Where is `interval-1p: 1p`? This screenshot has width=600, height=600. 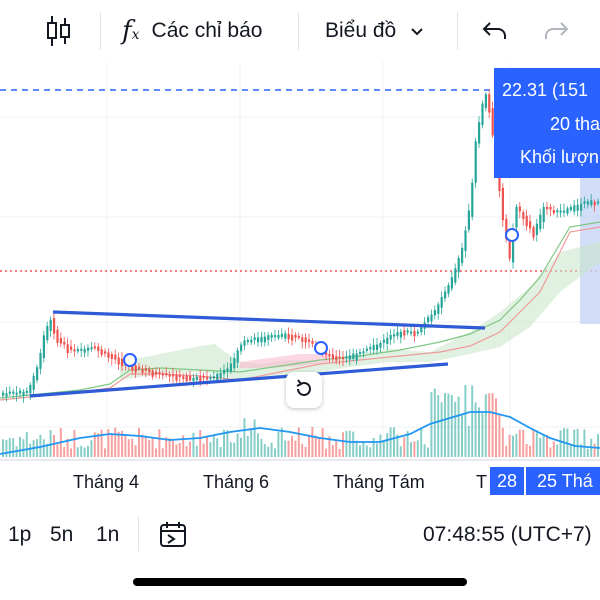 interval-1p: 1p is located at coordinates (20, 534).